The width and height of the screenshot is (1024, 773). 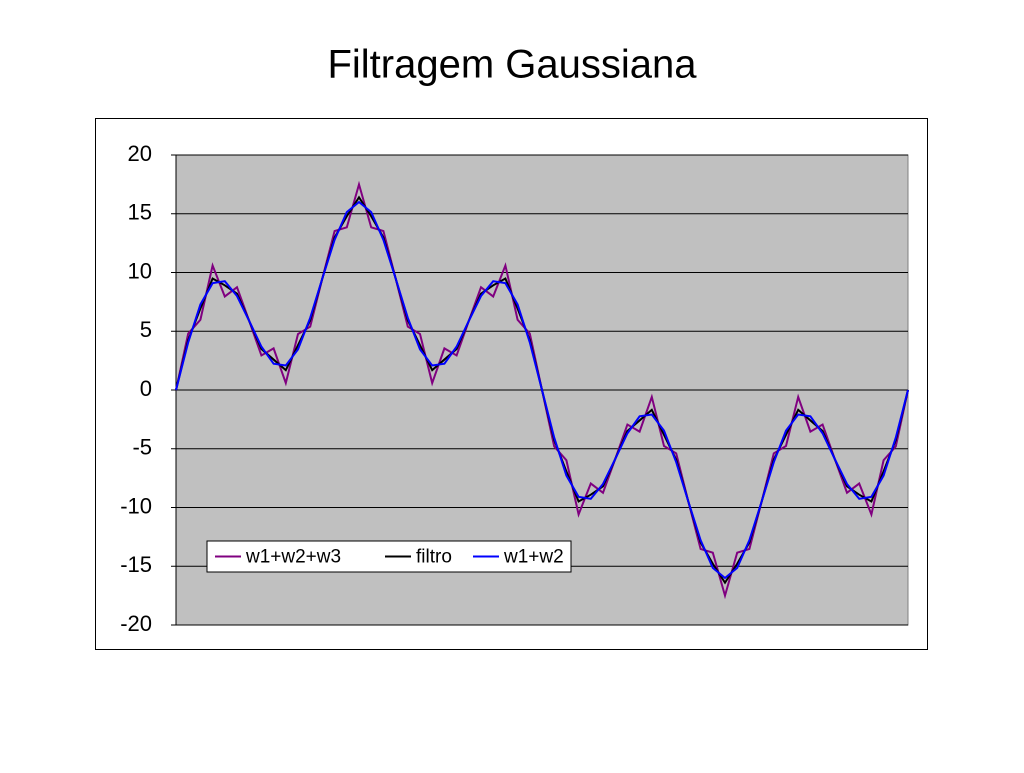 I want to click on y-tick-label: 20, so click(x=140, y=153).